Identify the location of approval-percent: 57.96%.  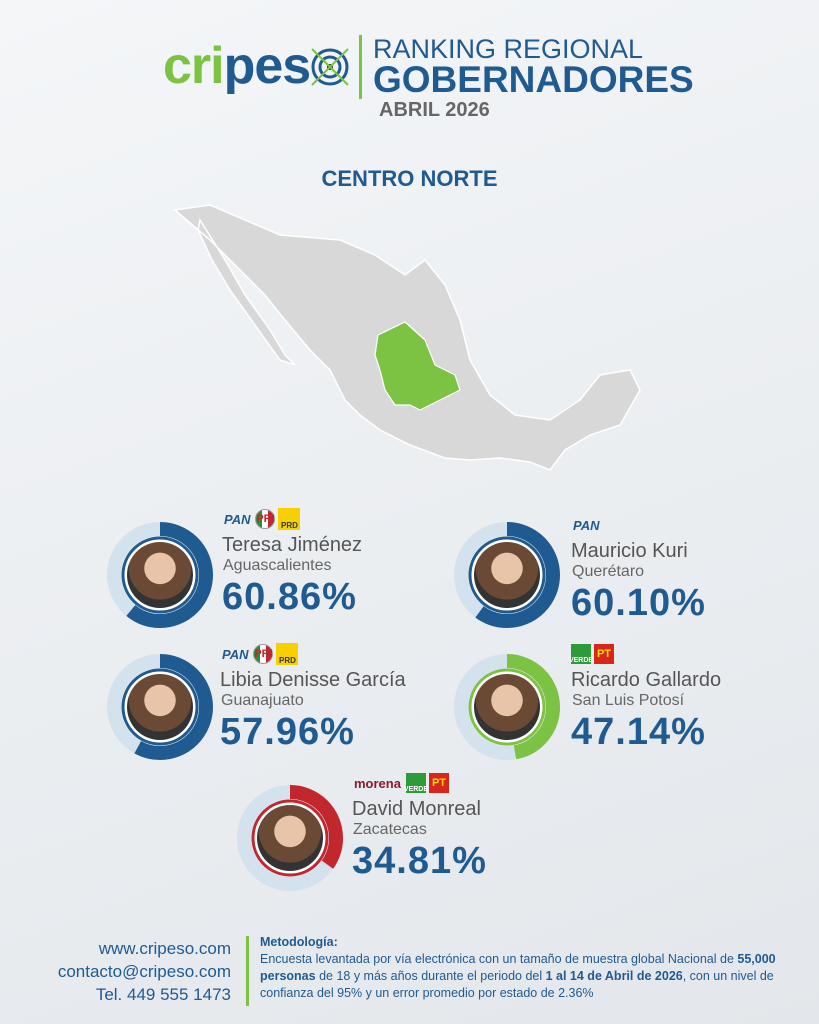
(287, 732).